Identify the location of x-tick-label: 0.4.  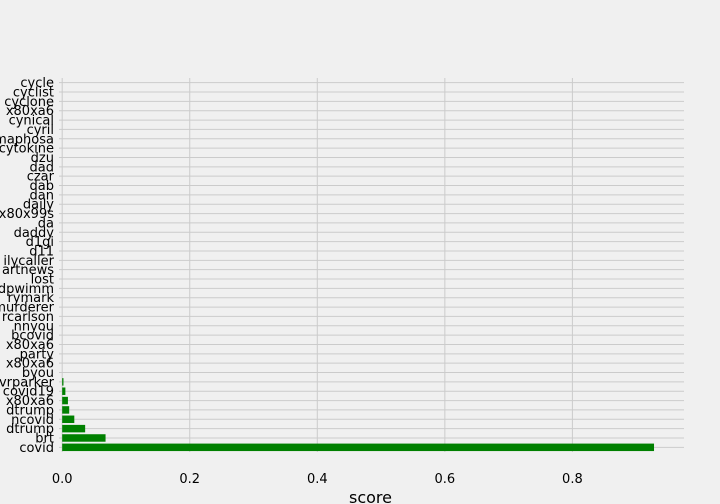
(317, 479).